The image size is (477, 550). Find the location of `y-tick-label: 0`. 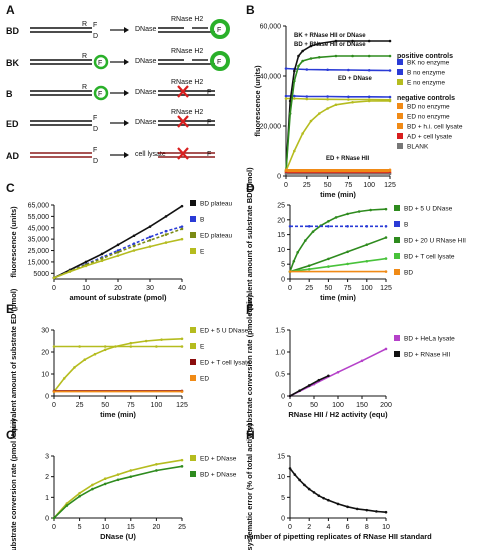

y-tick-label: 0 is located at coordinates (283, 397).